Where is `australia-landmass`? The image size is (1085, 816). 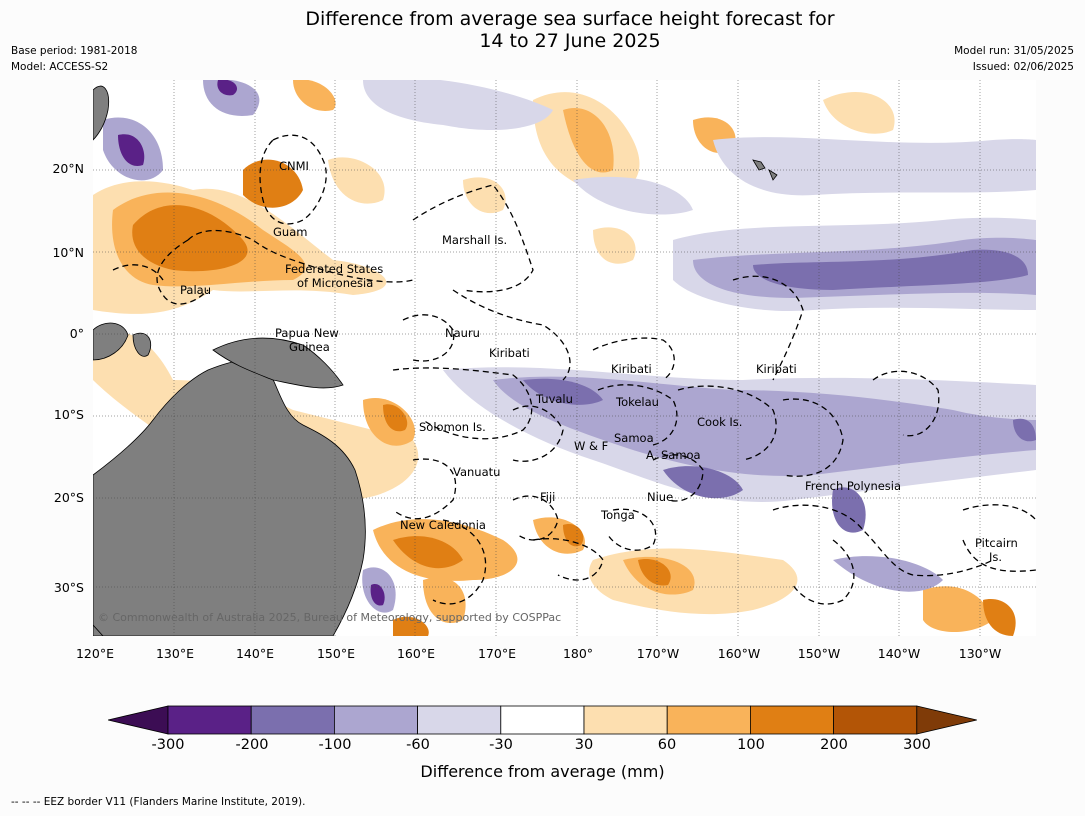
australia-landmass is located at coordinates (229, 498).